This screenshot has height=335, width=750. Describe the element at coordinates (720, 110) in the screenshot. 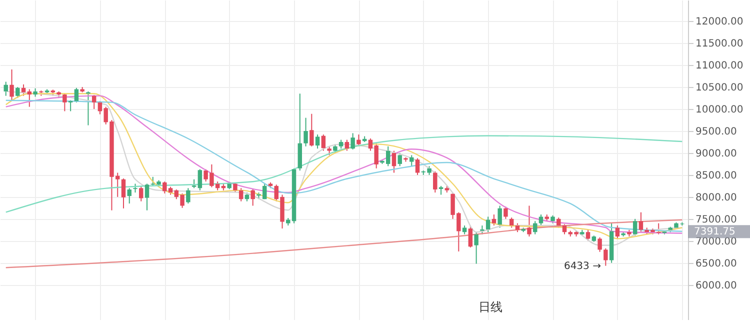

I see `y-tick-label: 10000.00` at that location.